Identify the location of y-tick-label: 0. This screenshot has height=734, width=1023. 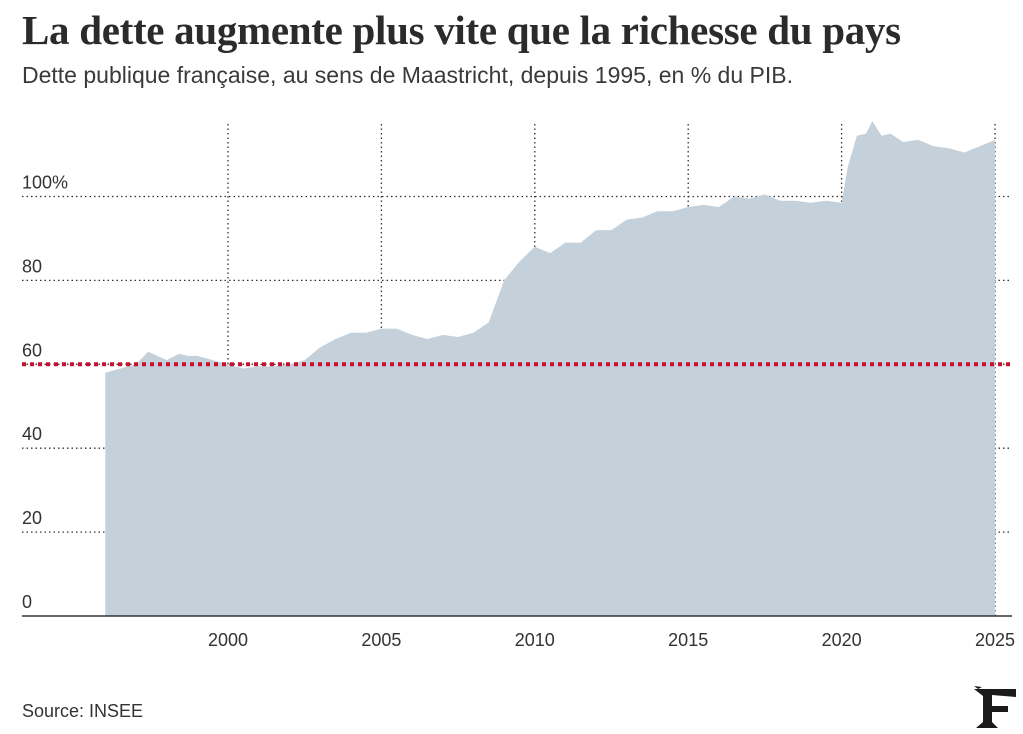
(27, 602).